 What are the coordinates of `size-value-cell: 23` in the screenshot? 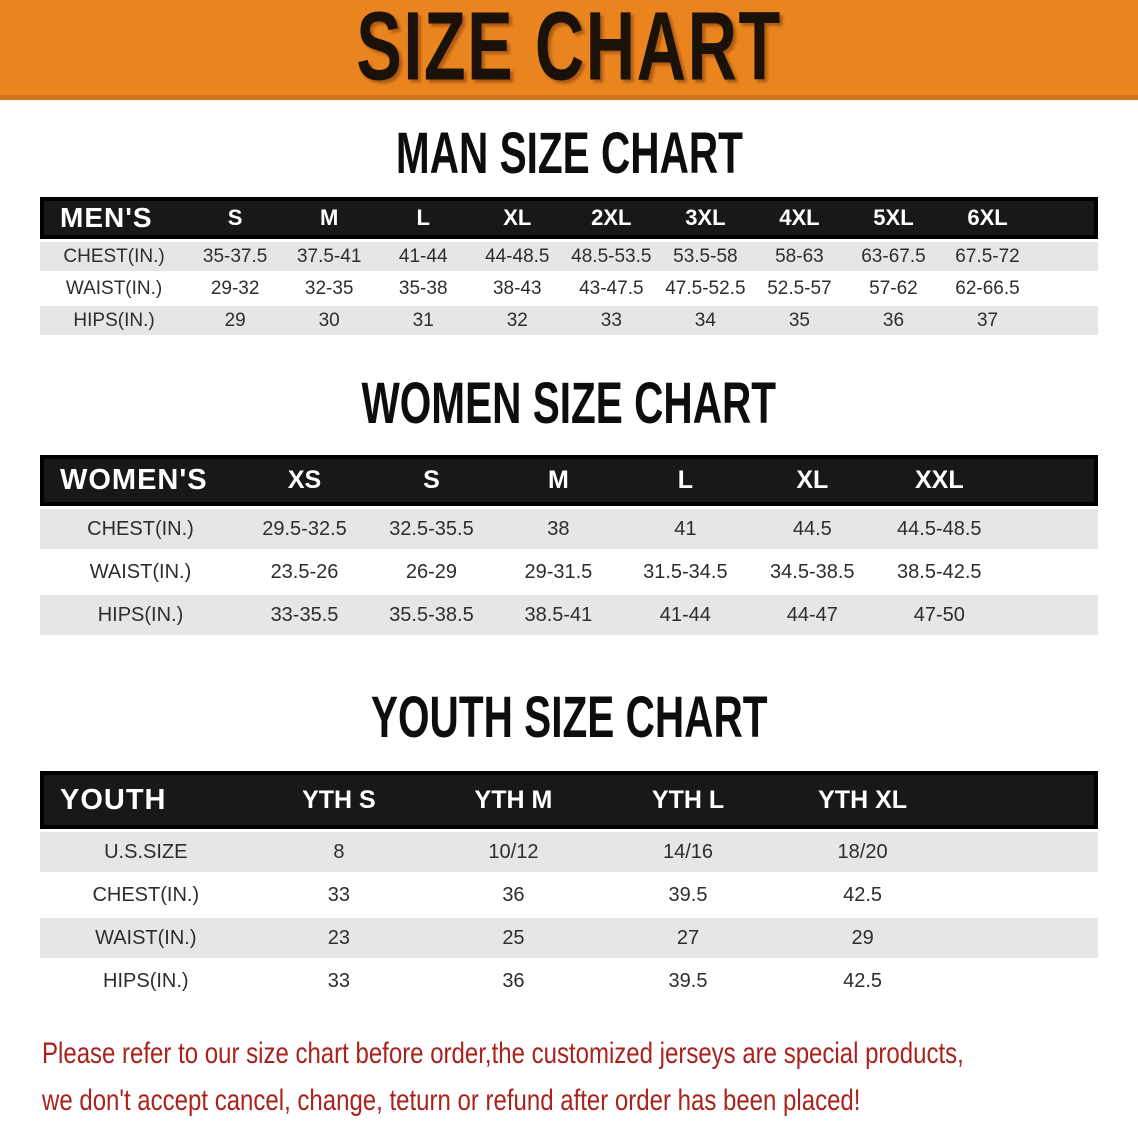 It's located at (339, 938).